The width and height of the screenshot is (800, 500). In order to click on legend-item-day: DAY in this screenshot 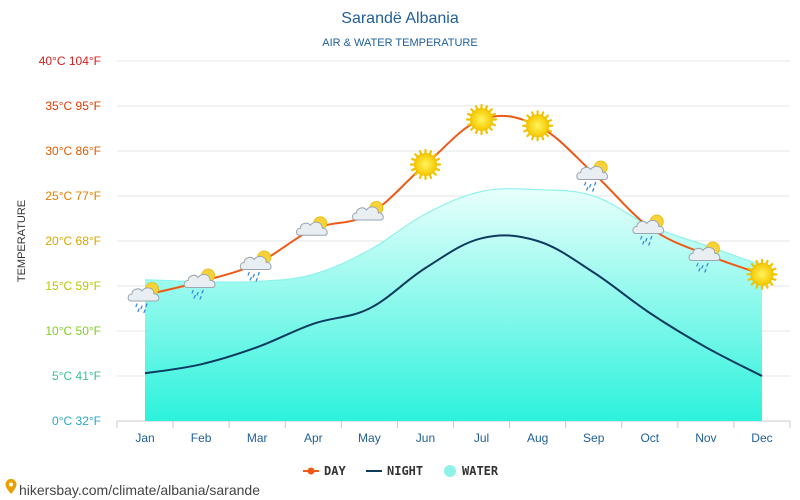, I will do `click(324, 471)`.